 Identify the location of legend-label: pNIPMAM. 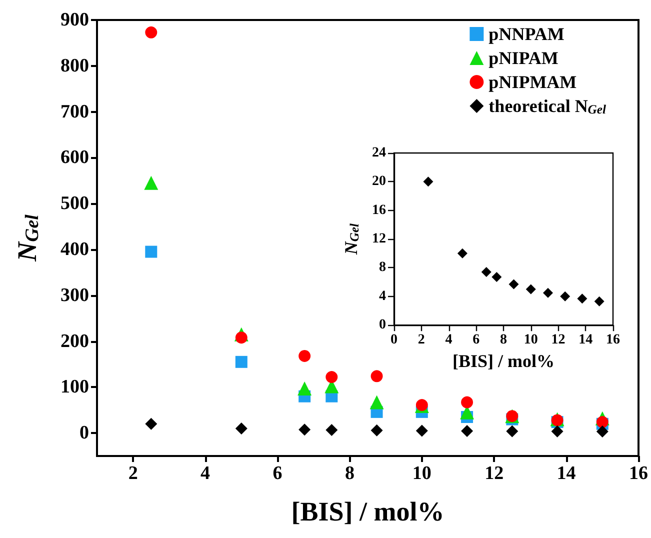
(532, 82).